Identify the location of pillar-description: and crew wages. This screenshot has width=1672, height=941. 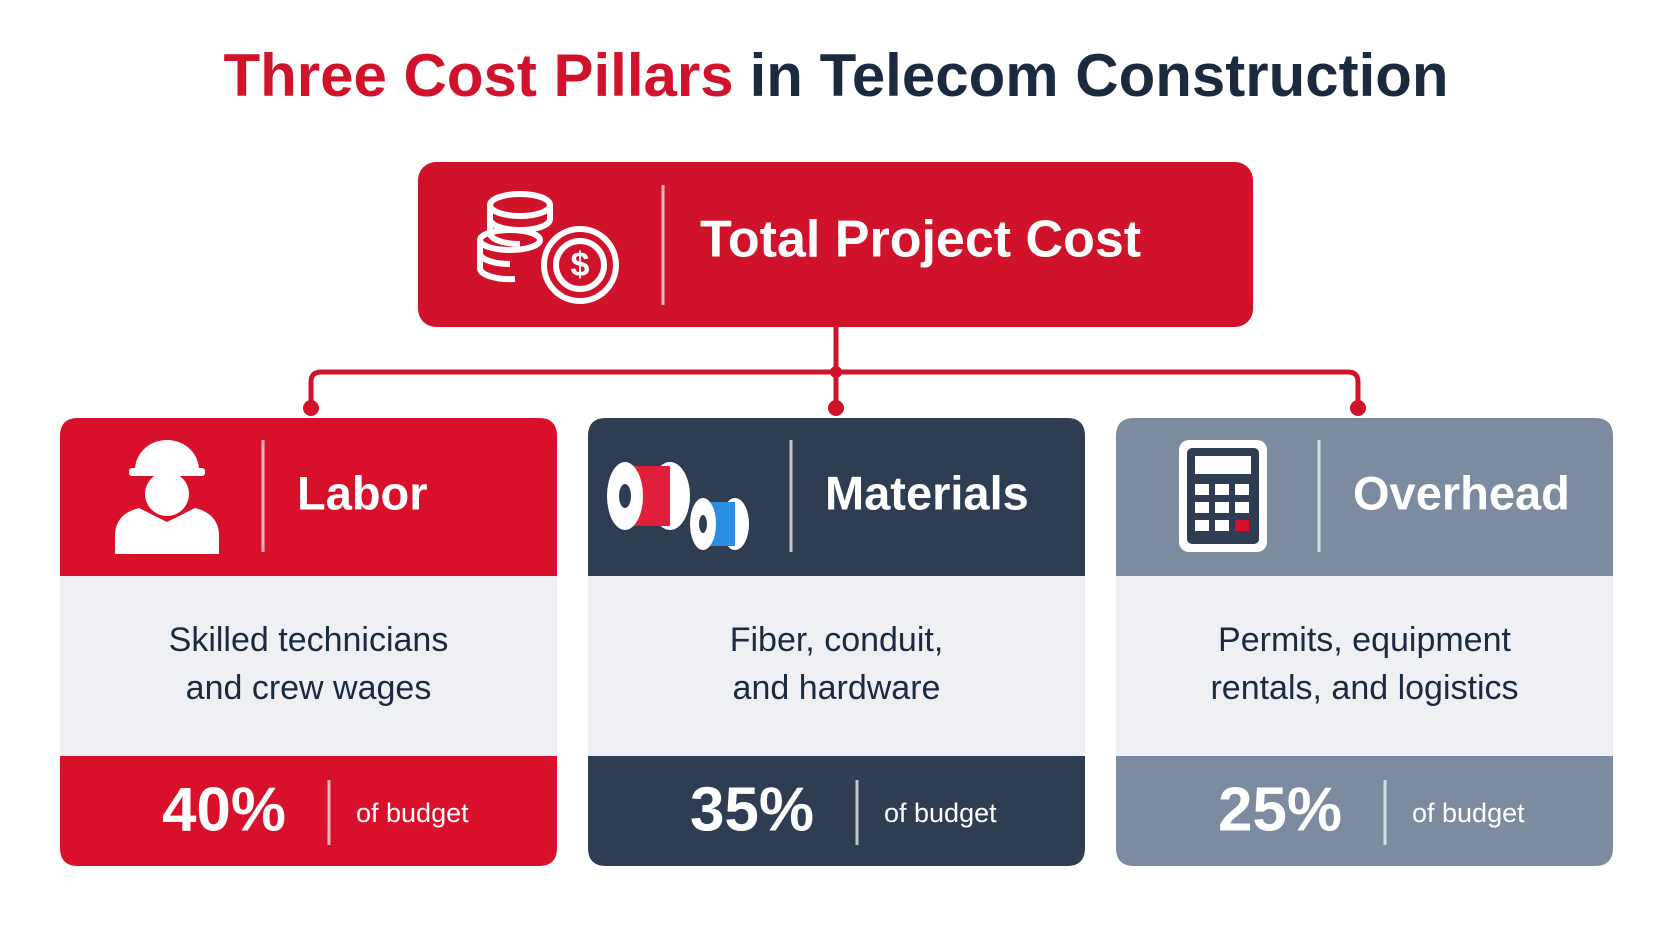
(309, 688).